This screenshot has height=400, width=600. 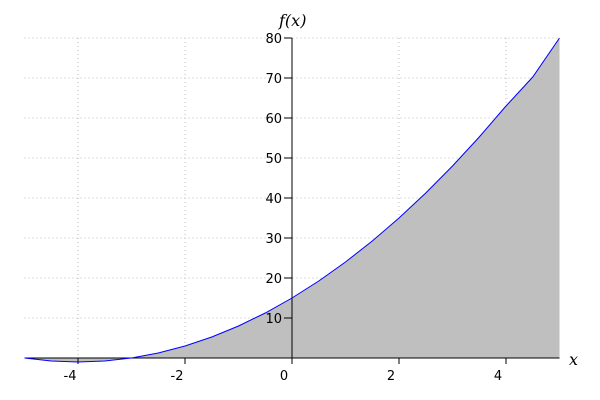 What do you see at coordinates (70, 376) in the screenshot?
I see `x-tick-label: -4` at bounding box center [70, 376].